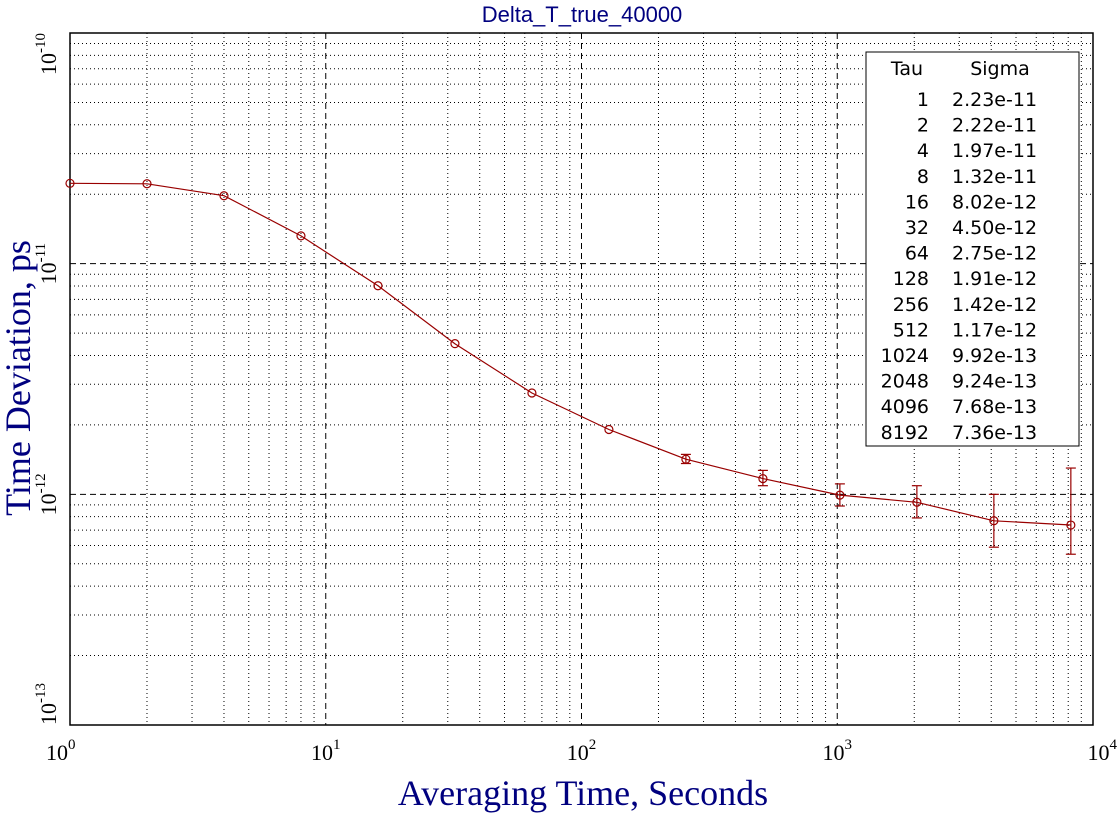 The width and height of the screenshot is (1119, 817). I want to click on y-tick-label: 10-11, so click(47, 263).